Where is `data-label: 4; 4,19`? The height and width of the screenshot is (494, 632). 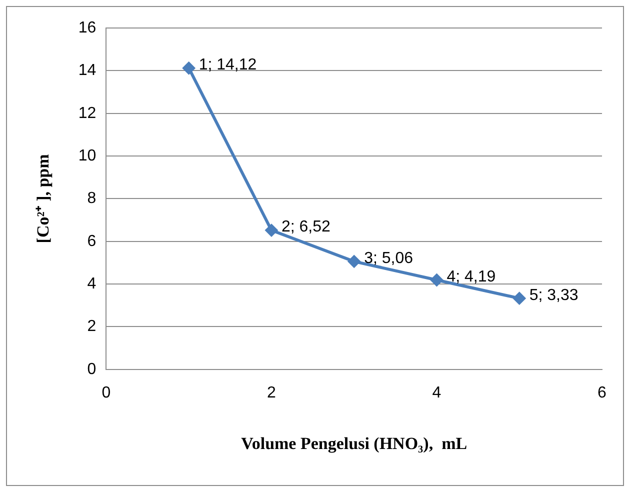 data-label: 4; 4,19 is located at coordinates (471, 277).